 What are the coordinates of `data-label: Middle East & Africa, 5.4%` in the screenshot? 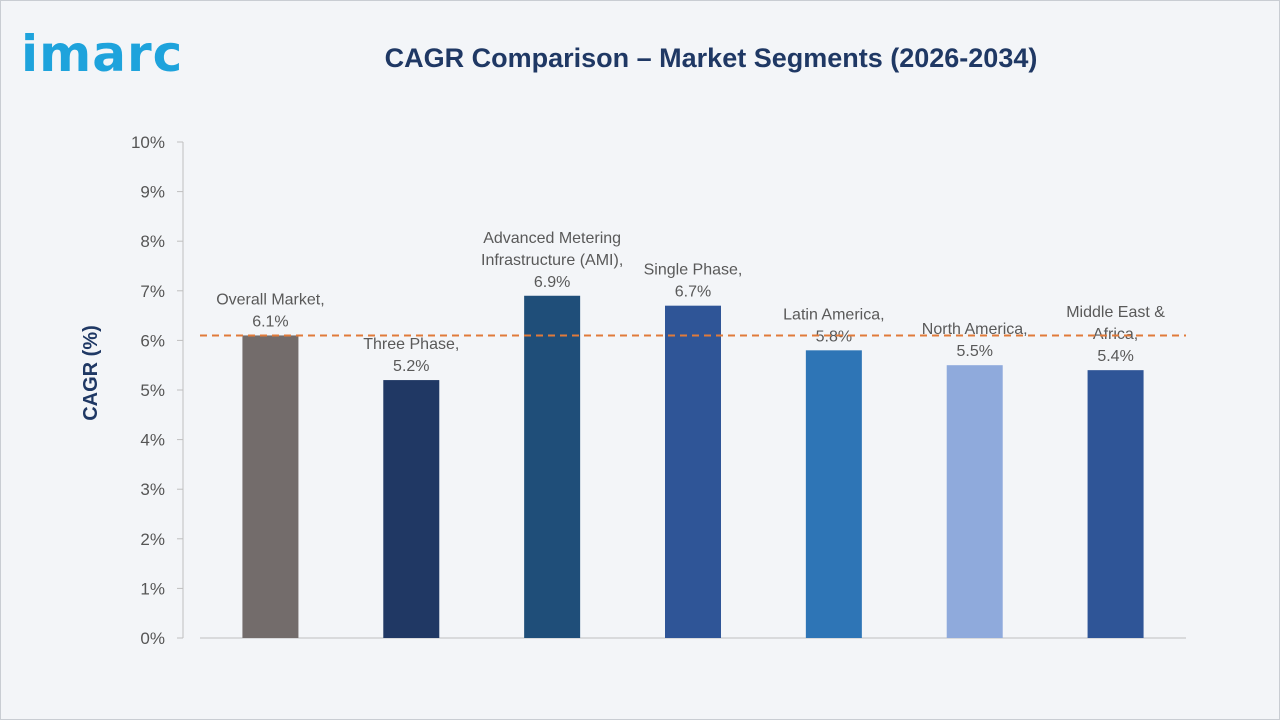 It's located at (1115, 334).